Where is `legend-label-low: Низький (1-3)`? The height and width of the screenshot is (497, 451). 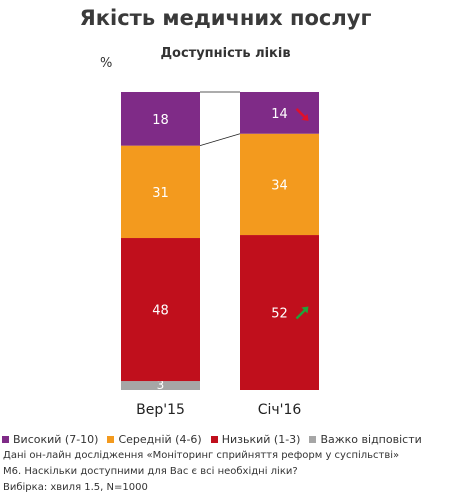
legend-label-low: Низький (1-3) is located at coordinates (261, 439).